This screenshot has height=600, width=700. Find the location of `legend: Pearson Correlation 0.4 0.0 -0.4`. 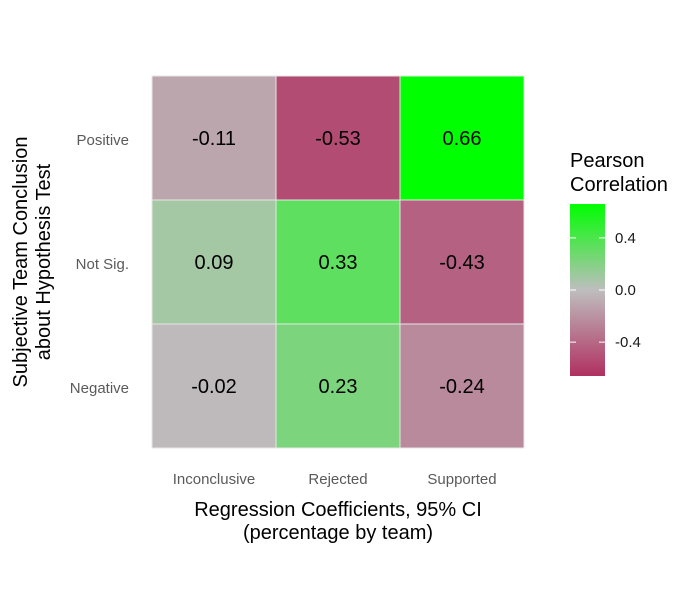

legend: Pearson Correlation 0.4 0.0 -0.4 is located at coordinates (619, 263).